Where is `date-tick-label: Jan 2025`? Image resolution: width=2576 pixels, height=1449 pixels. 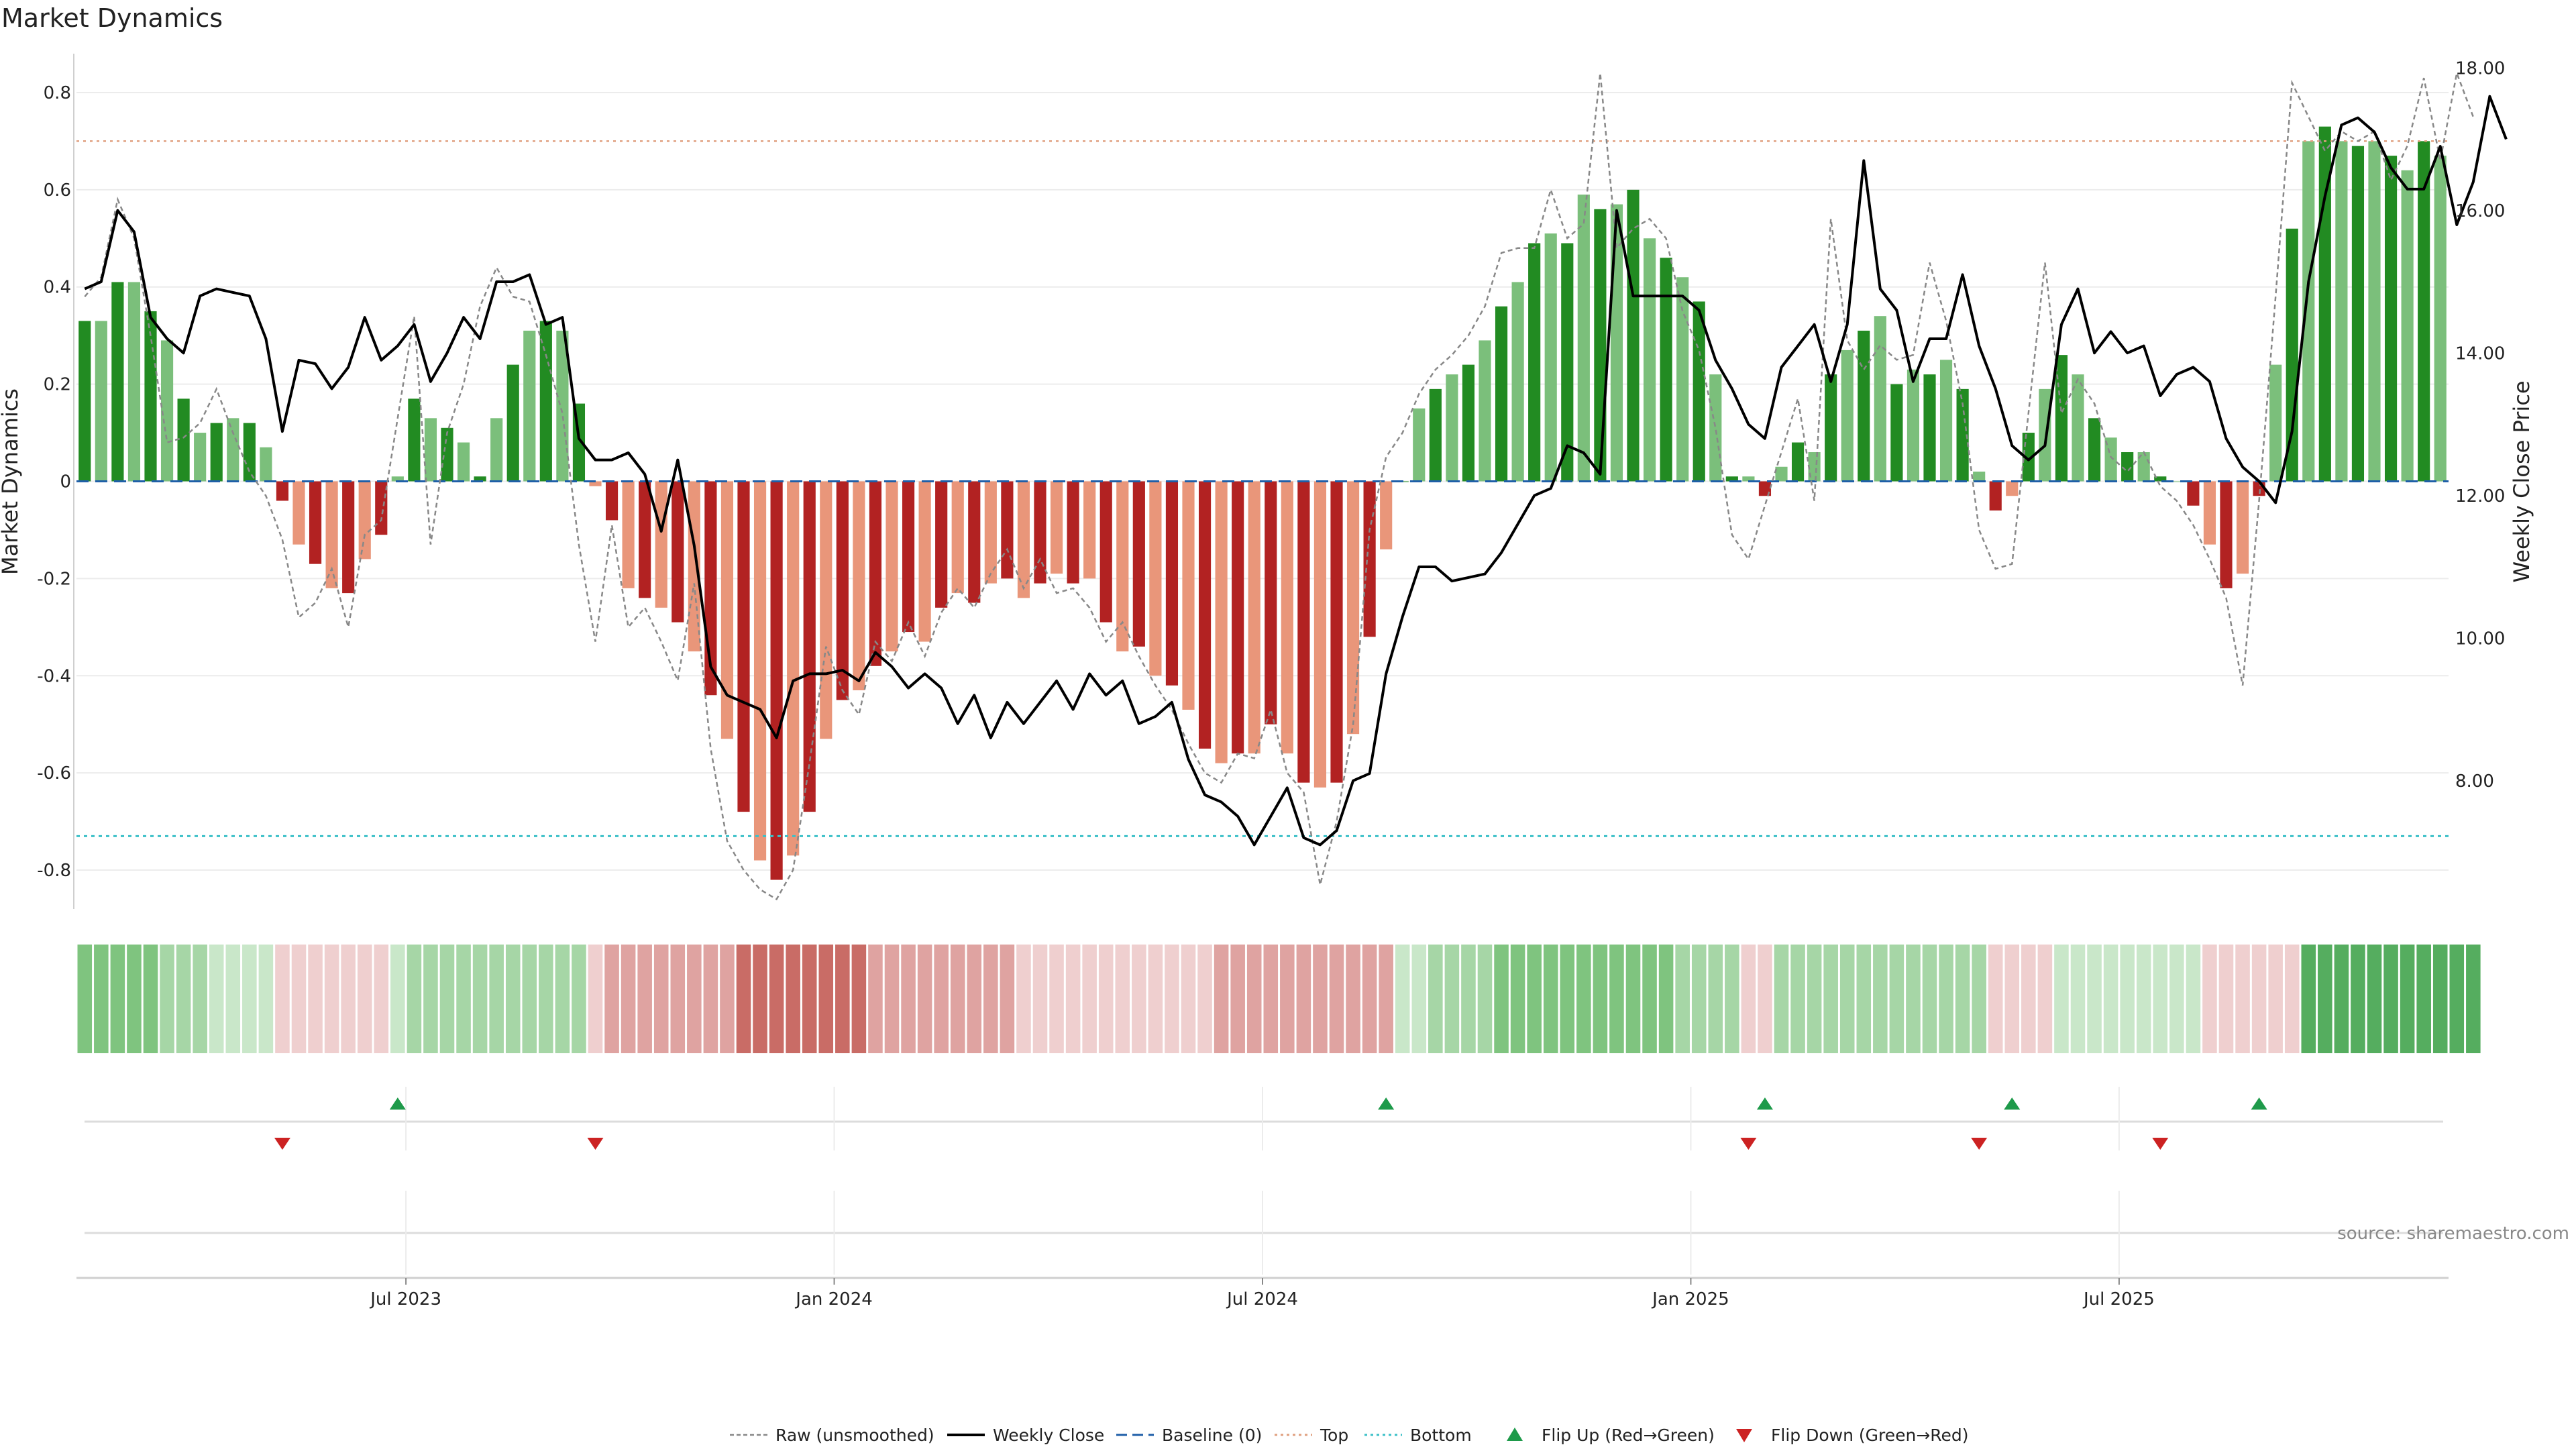
date-tick-label: Jan 2025 is located at coordinates (1690, 1299).